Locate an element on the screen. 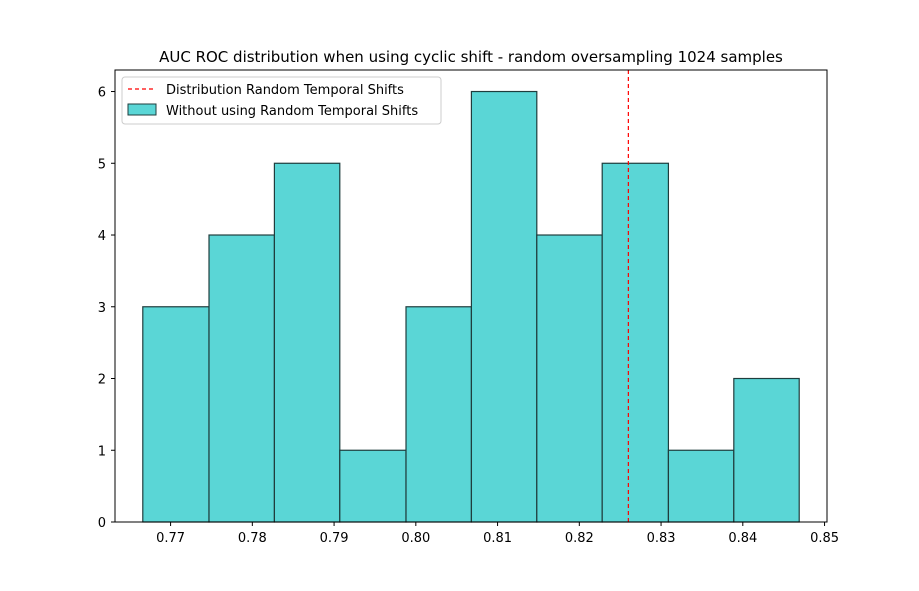 This screenshot has height=591, width=919. legend-label-histogram: Without using Random Temporal Shifts is located at coordinates (292, 111).